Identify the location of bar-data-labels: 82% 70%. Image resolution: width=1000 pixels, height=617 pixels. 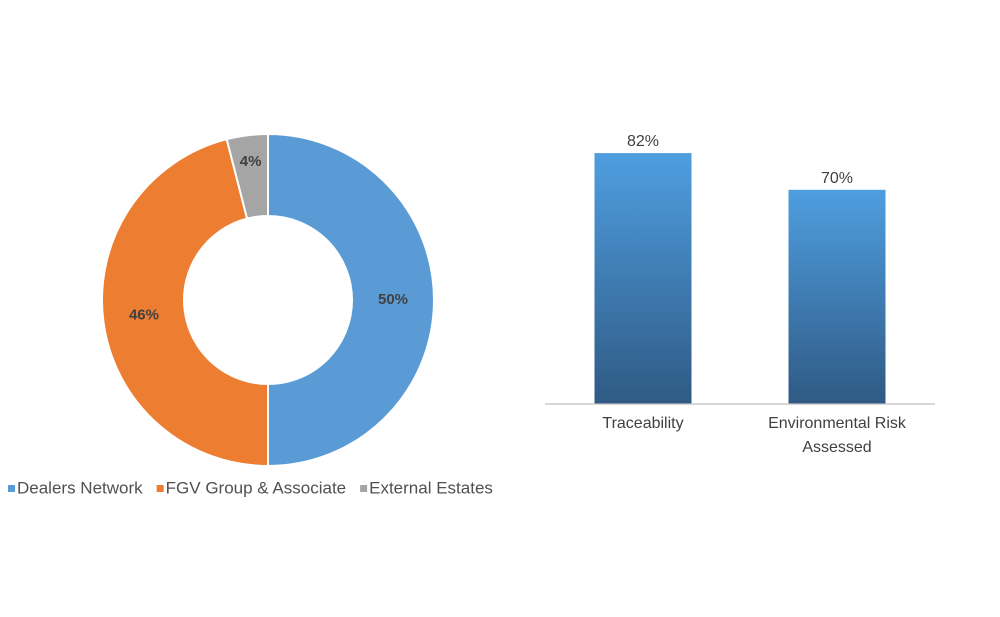
(740, 160).